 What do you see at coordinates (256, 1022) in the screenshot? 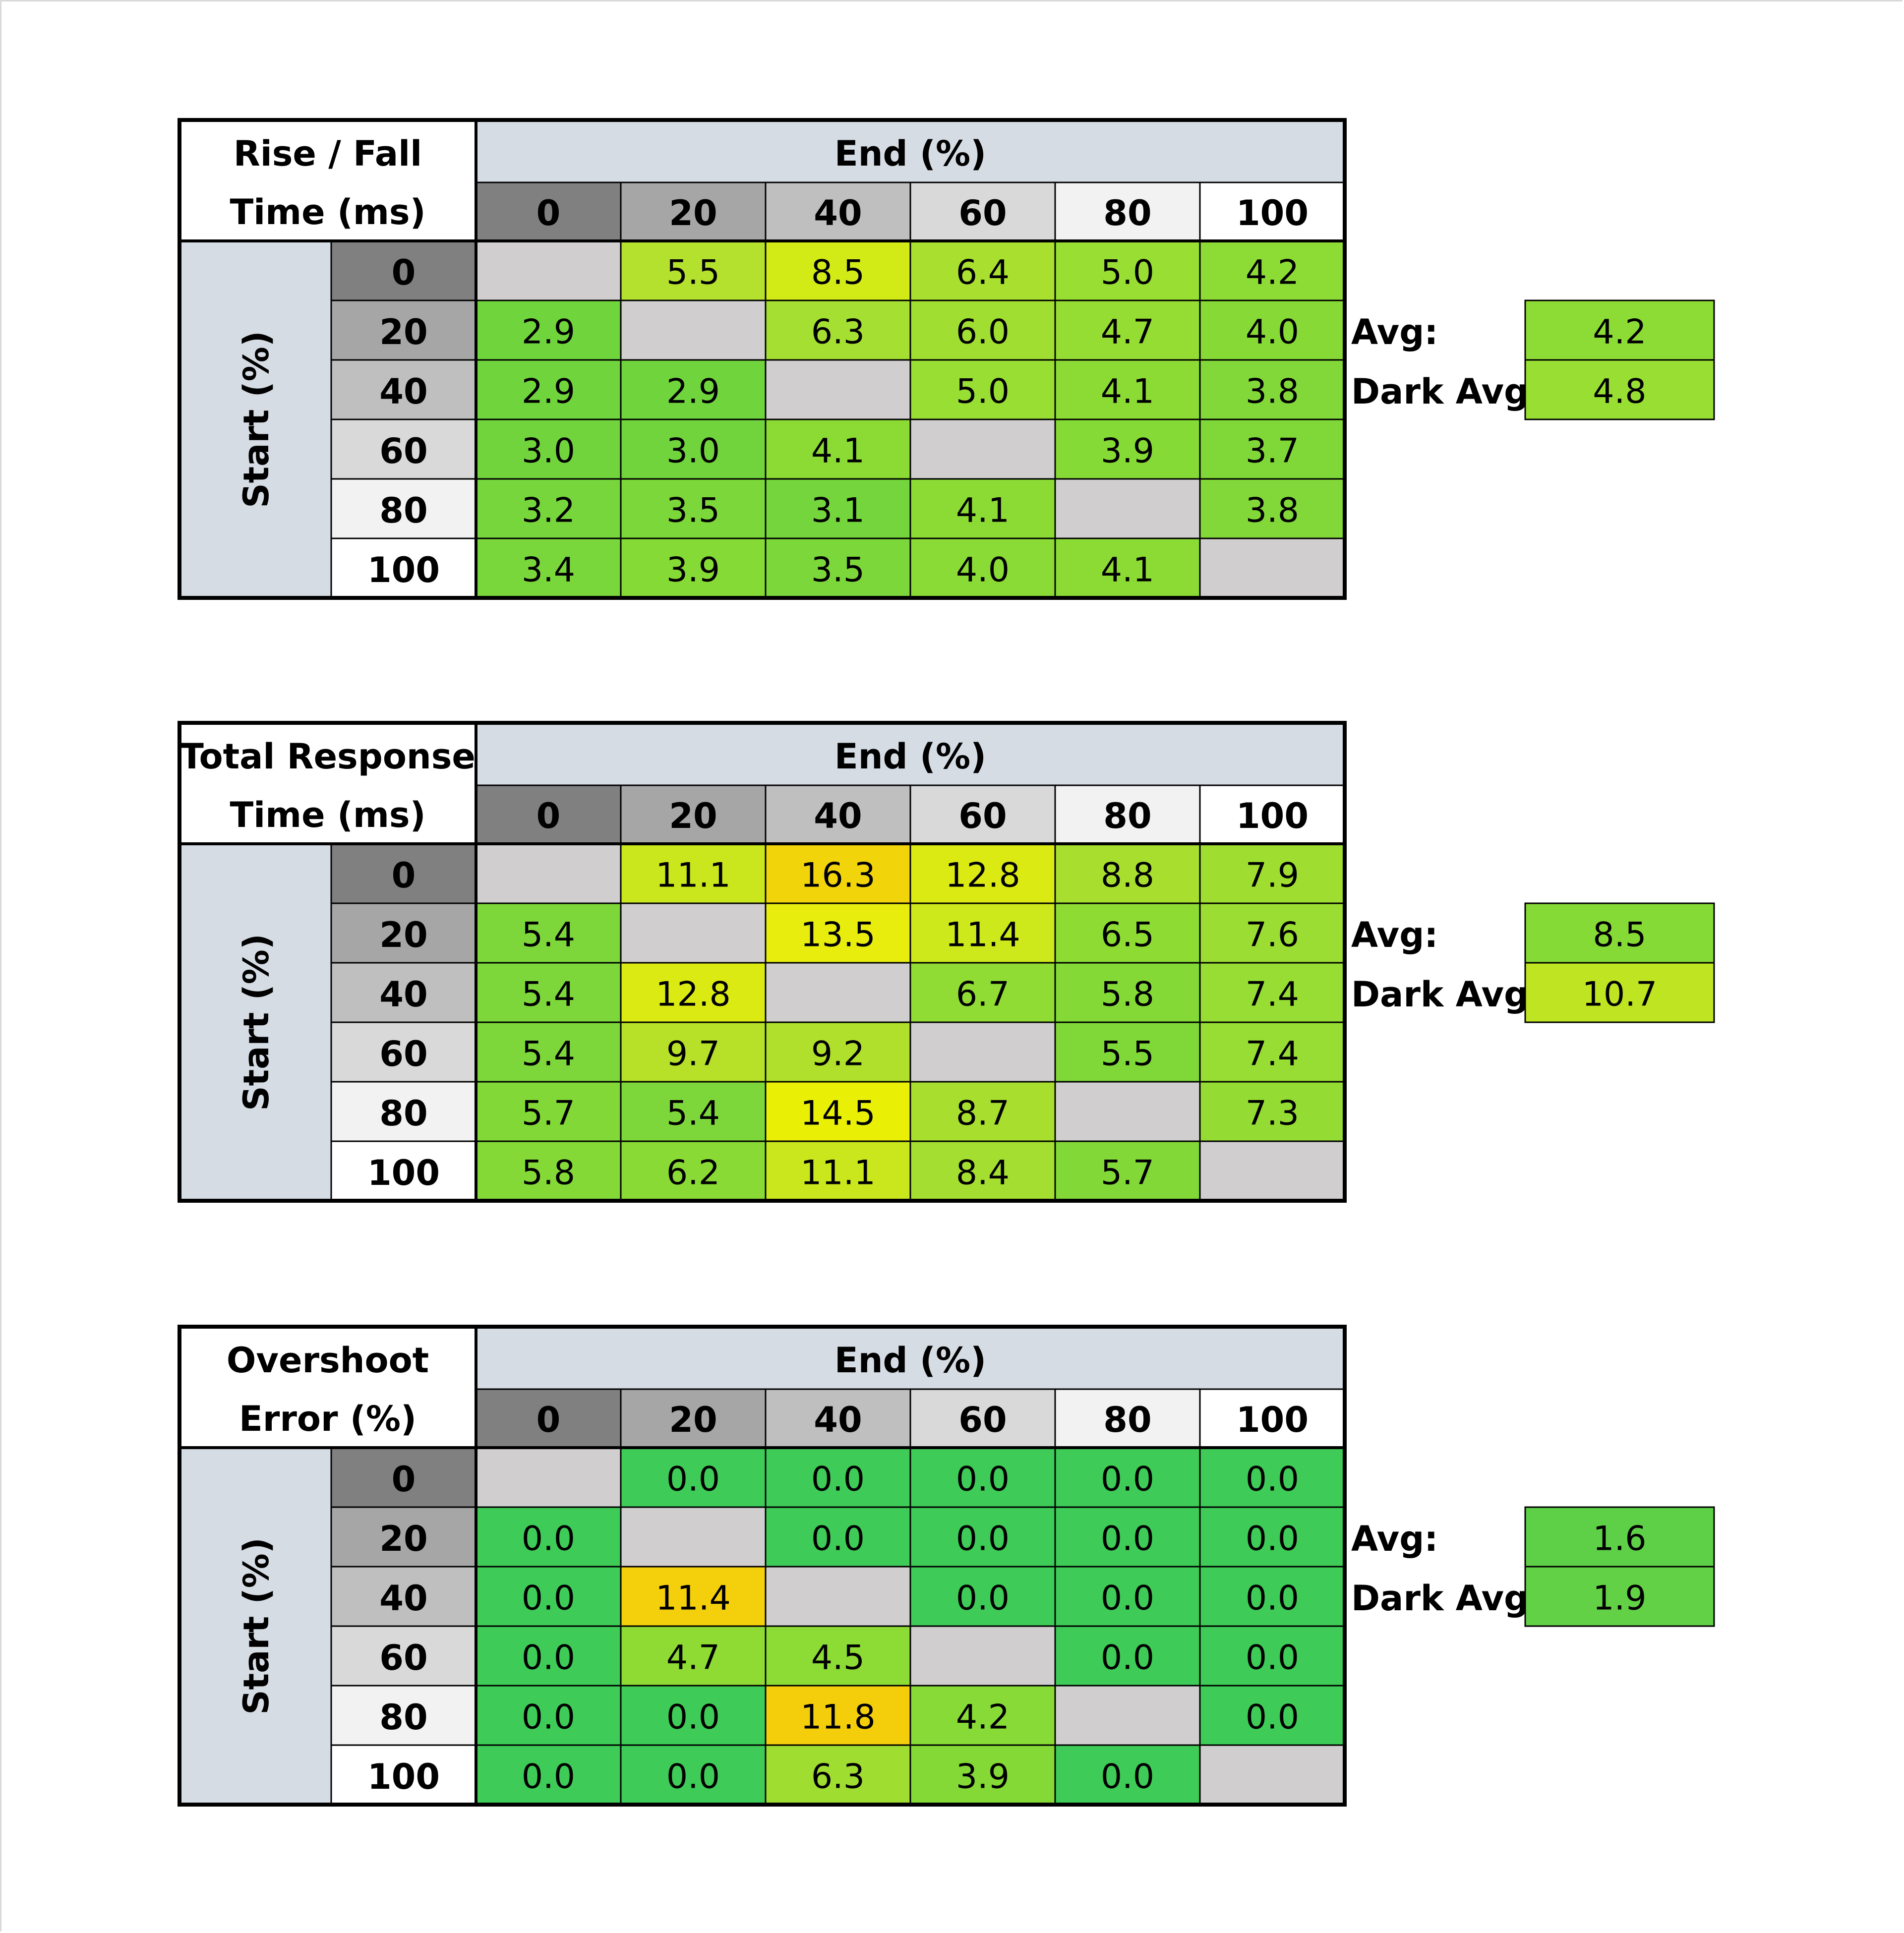
I see `start-axis-label: Start (%)` at bounding box center [256, 1022].